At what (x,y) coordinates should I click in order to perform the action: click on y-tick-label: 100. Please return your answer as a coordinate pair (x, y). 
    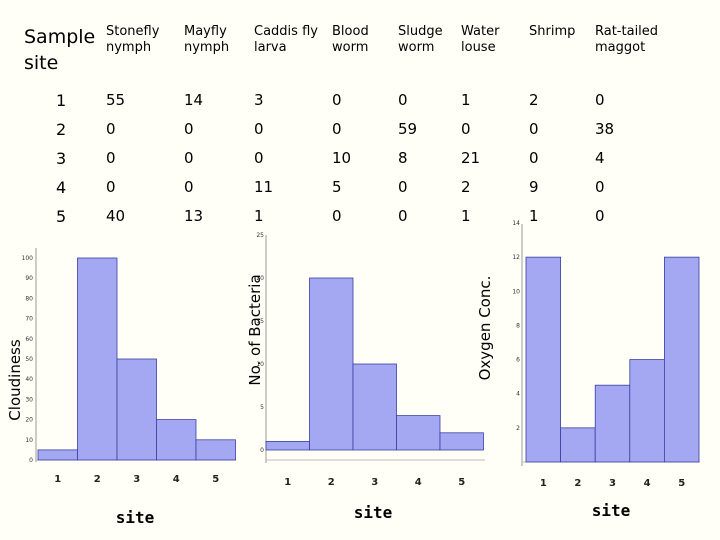
    Looking at the image, I should click on (28, 258).